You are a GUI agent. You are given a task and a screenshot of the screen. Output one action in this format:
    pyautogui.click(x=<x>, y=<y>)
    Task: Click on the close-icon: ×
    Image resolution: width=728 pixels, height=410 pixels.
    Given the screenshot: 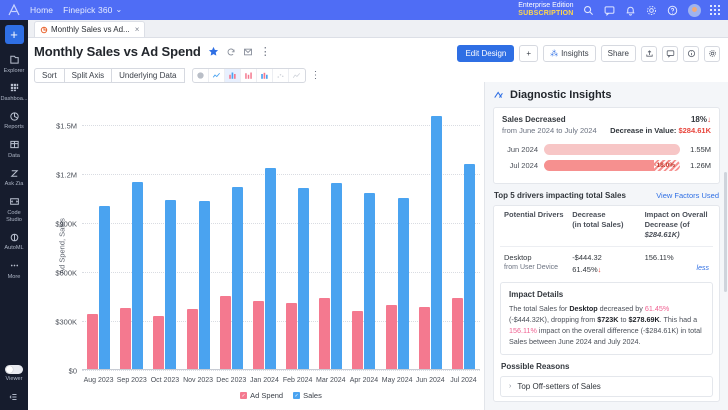 What is the action you would take?
    pyautogui.click(x=137, y=29)
    